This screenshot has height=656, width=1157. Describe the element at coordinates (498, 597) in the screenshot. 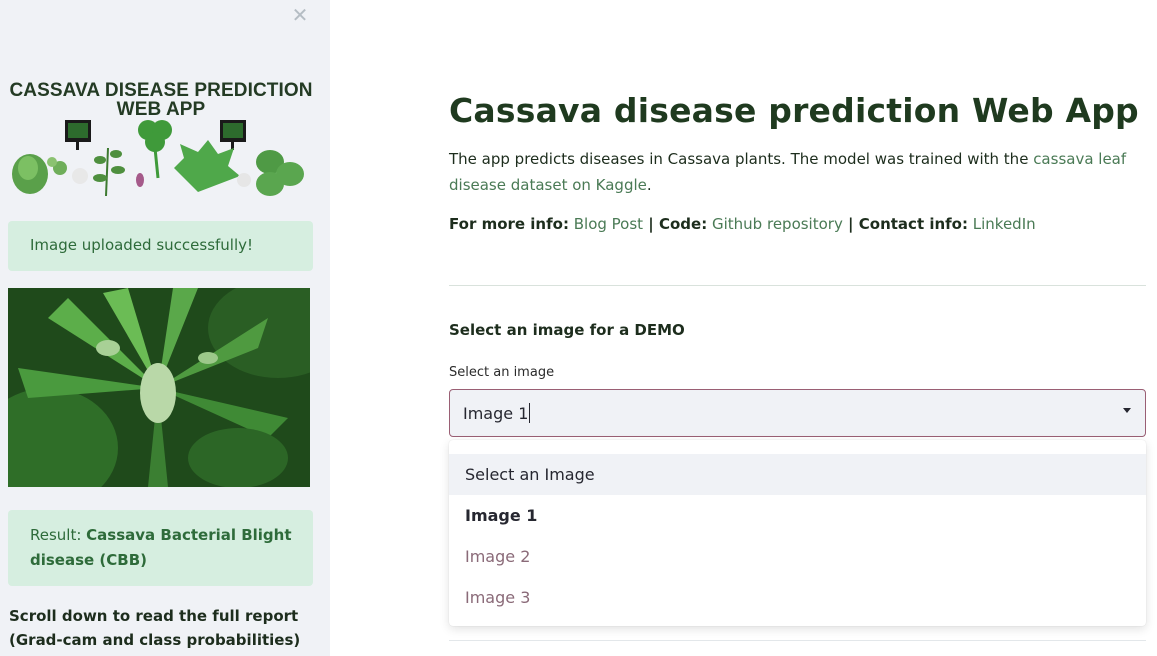

I see `option-image-3: Image 3` at that location.